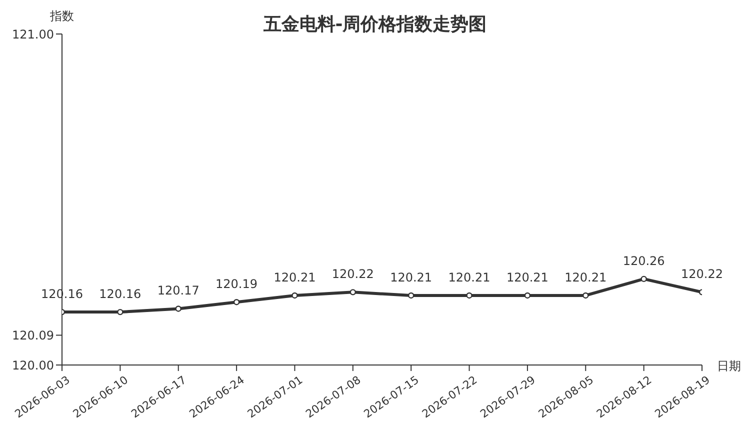 The height and width of the screenshot is (431, 750). What do you see at coordinates (643, 261) in the screenshot?
I see `data-label: 120.26` at bounding box center [643, 261].